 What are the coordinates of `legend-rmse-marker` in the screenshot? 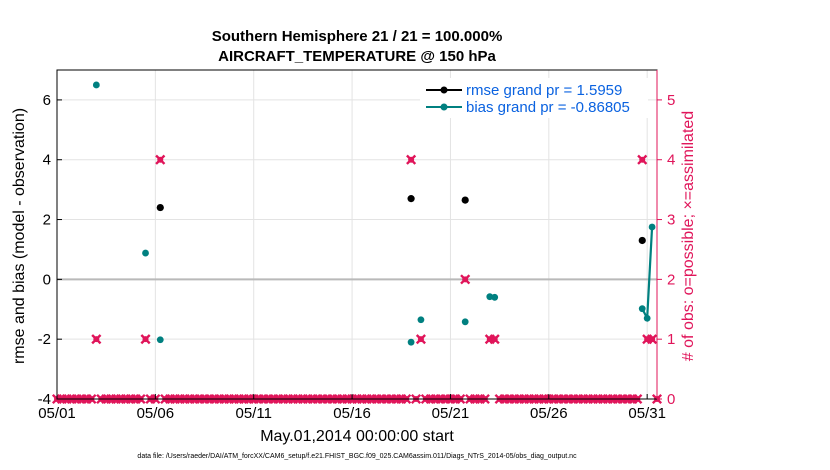 It's located at (444, 90).